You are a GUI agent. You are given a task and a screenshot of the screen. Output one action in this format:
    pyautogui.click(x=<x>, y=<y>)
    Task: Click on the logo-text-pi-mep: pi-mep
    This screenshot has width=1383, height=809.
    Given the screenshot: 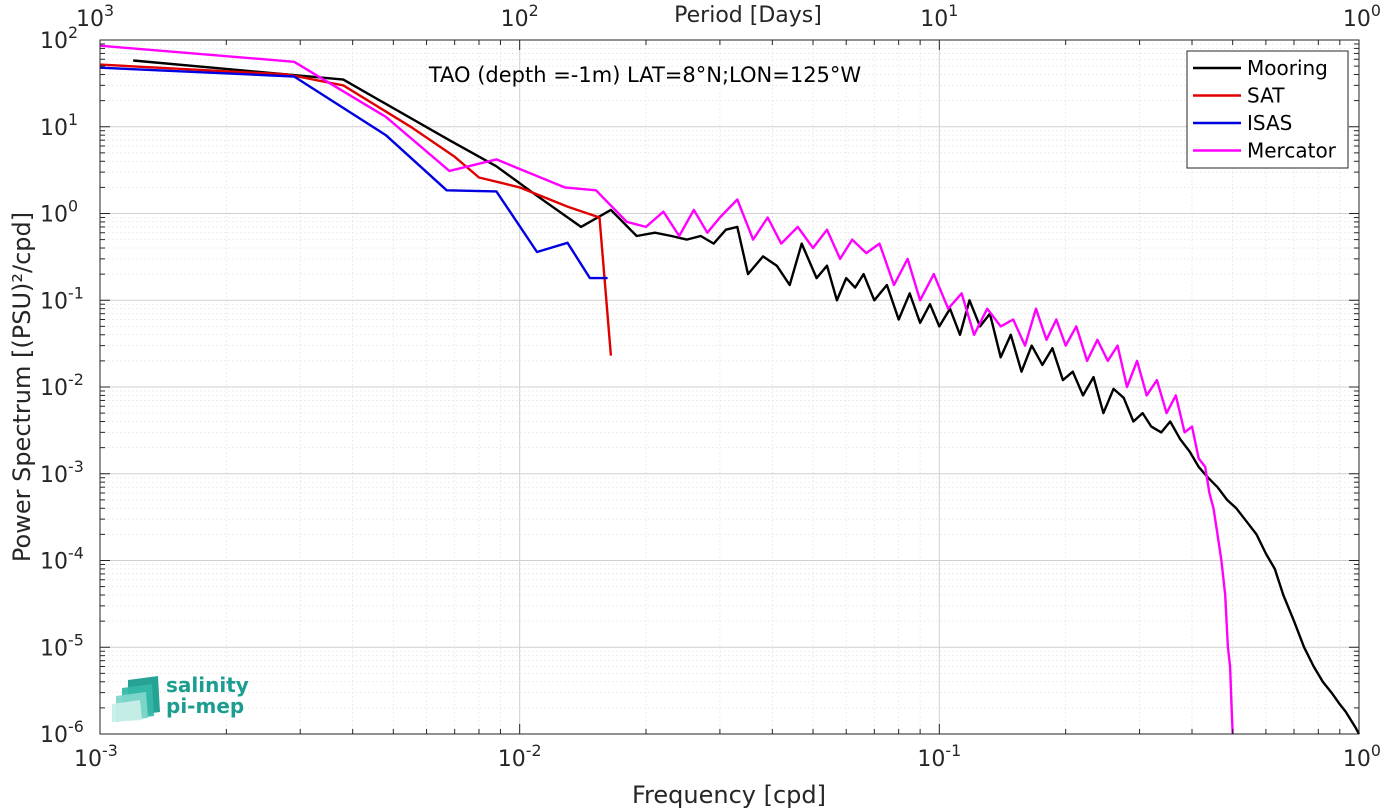 What is the action you would take?
    pyautogui.click(x=205, y=706)
    